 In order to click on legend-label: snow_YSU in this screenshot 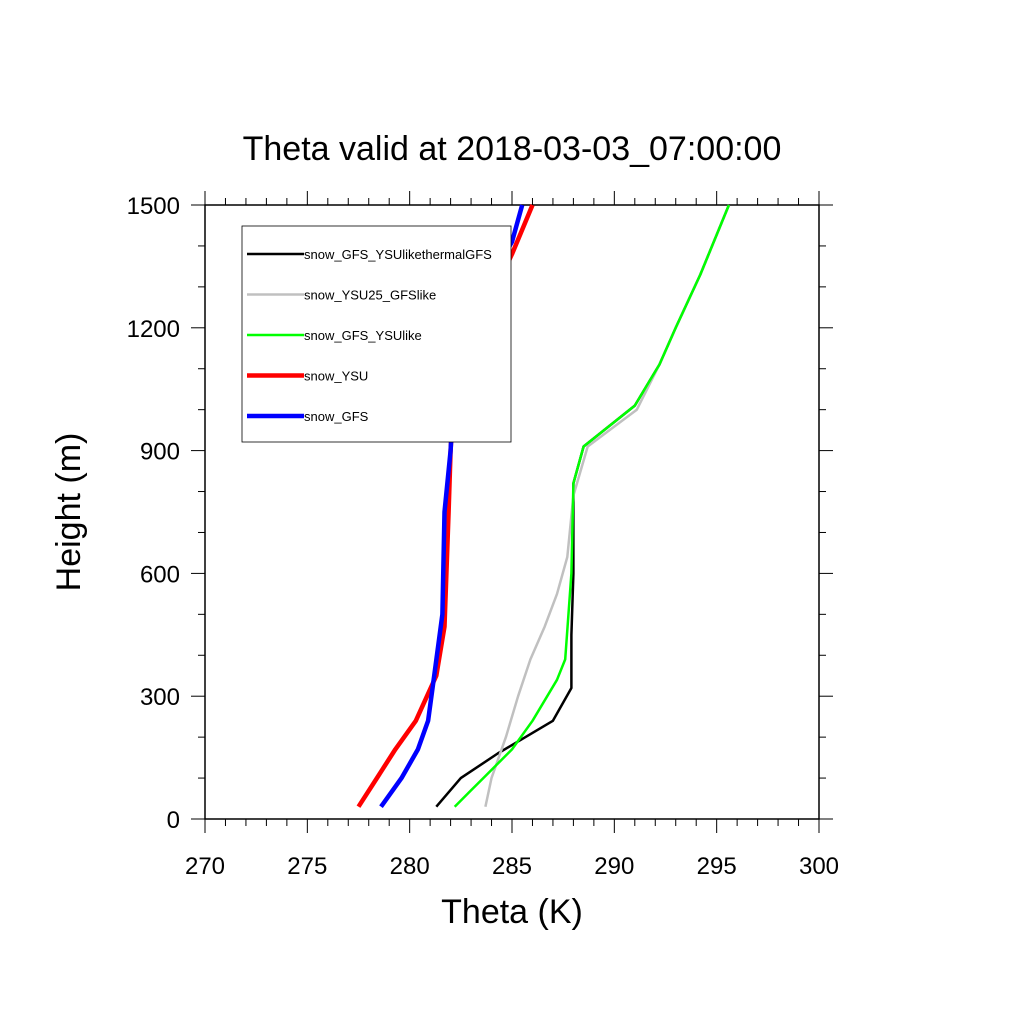, I will do `click(336, 376)`.